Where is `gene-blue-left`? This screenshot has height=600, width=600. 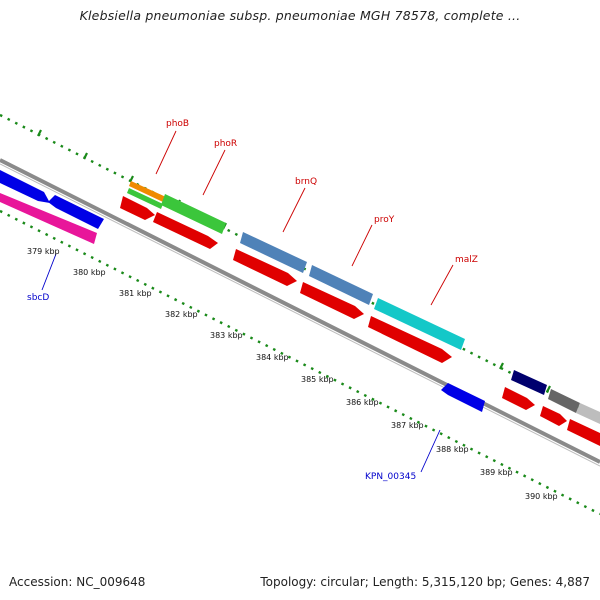 gene-blue-left is located at coordinates (25, 186).